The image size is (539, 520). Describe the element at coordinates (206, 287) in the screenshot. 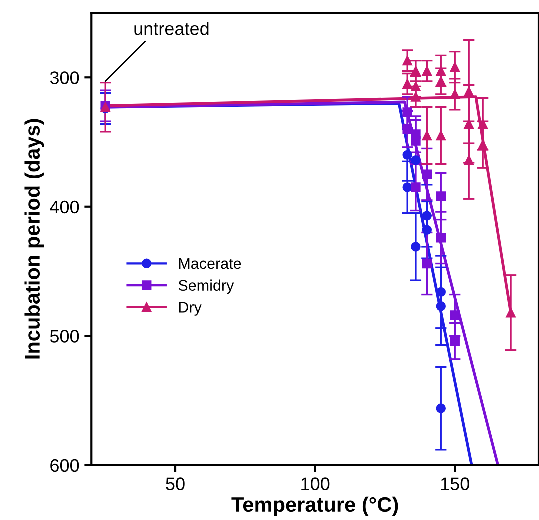

I see `legend-label: Semidry` at that location.